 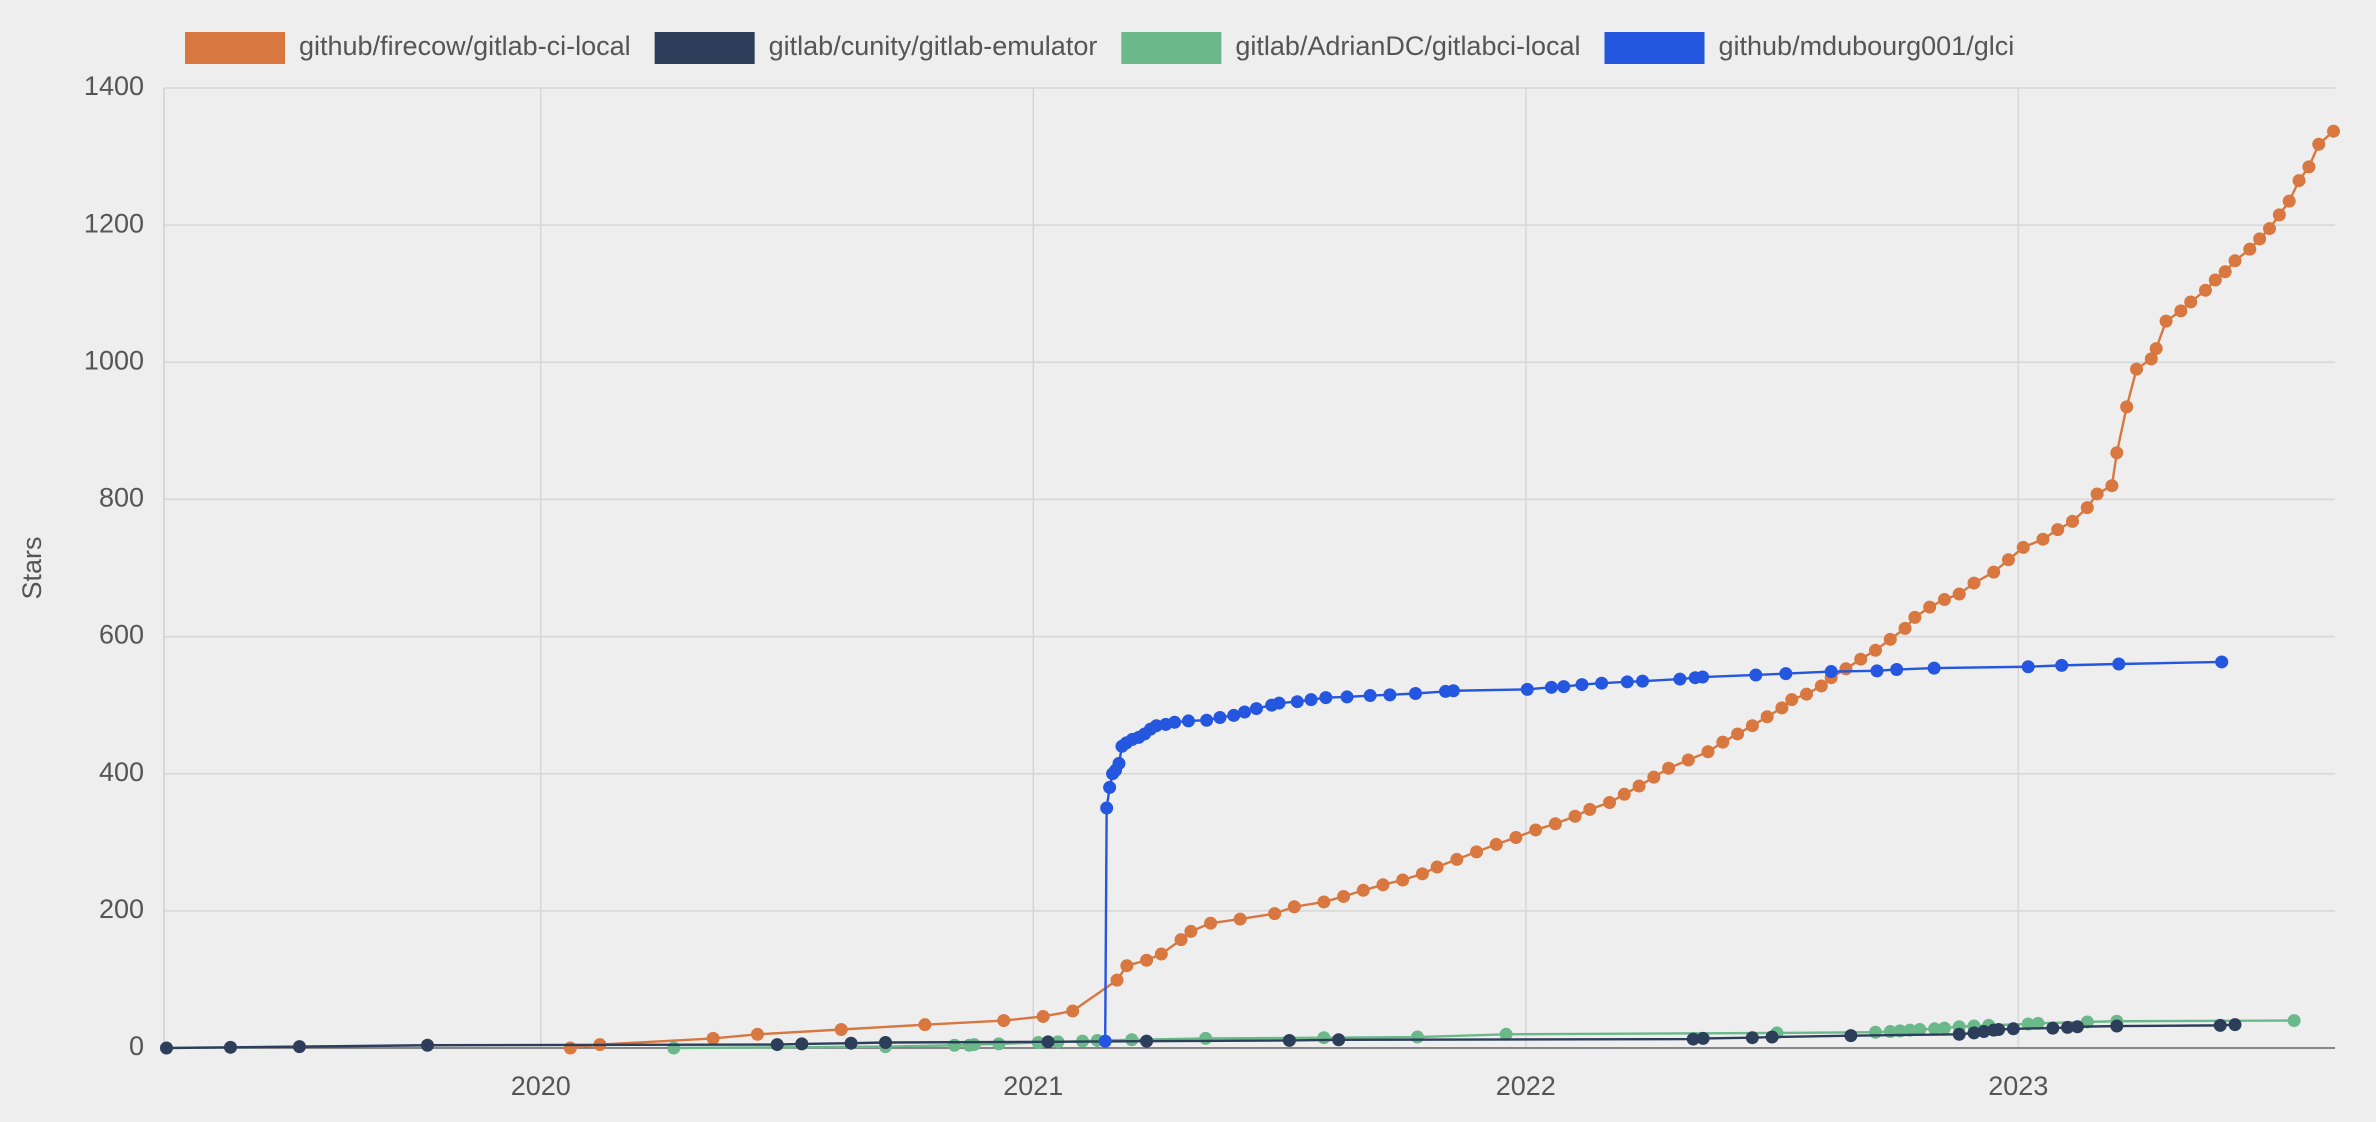 I want to click on y-tick-label: 1400, so click(x=114, y=86).